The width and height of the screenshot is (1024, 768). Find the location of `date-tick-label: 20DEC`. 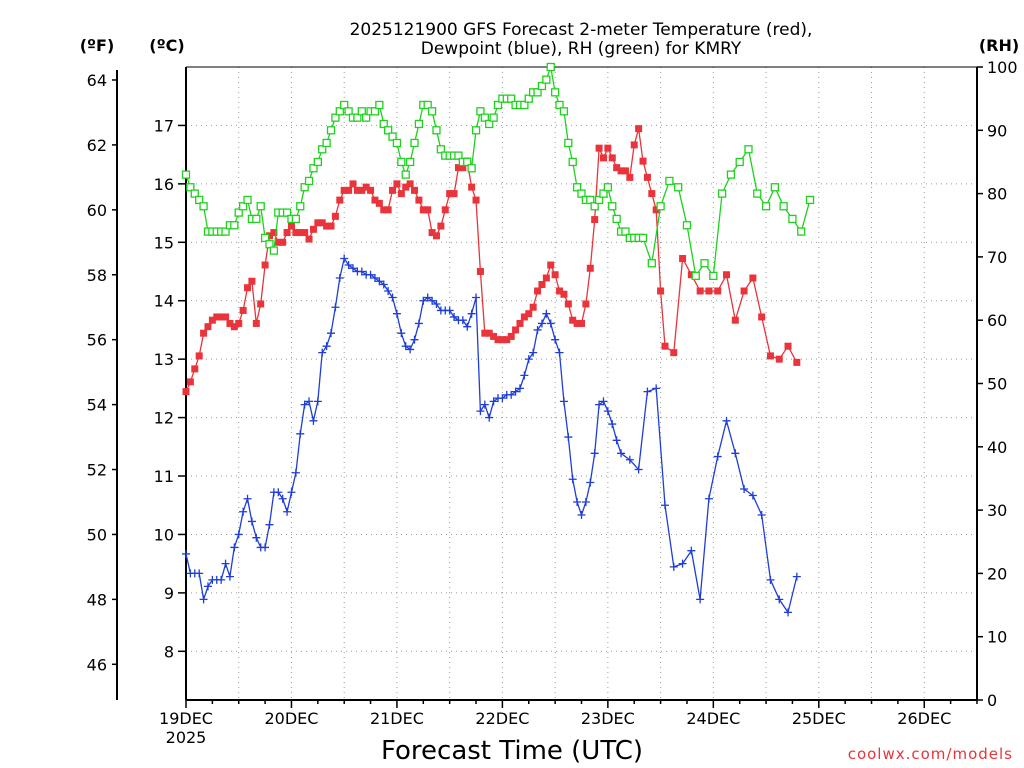

date-tick-label: 20DEC is located at coordinates (291, 718).